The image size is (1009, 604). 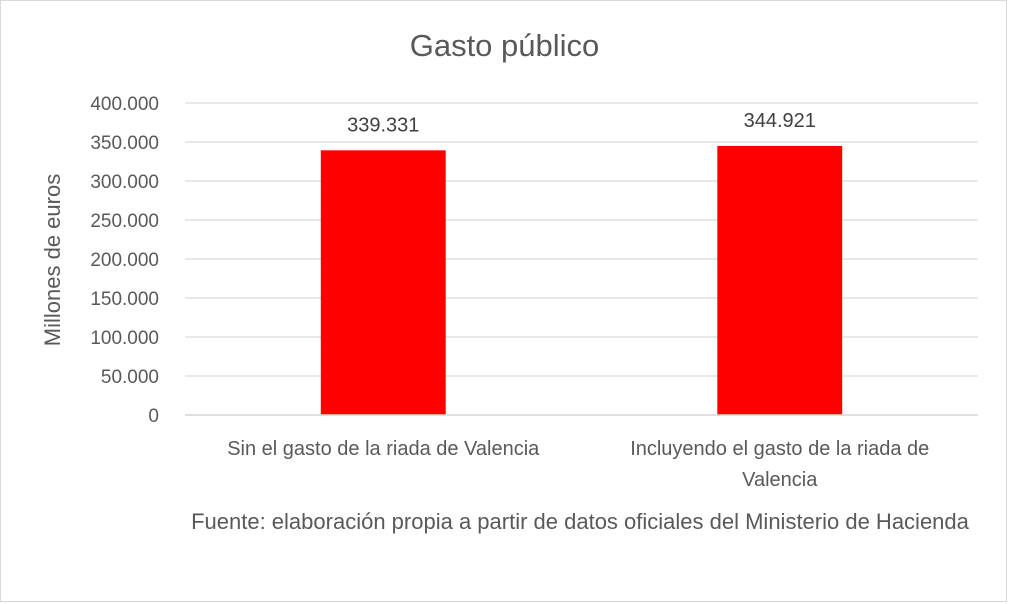 What do you see at coordinates (124, 299) in the screenshot?
I see `y-tick-label: 150.000` at bounding box center [124, 299].